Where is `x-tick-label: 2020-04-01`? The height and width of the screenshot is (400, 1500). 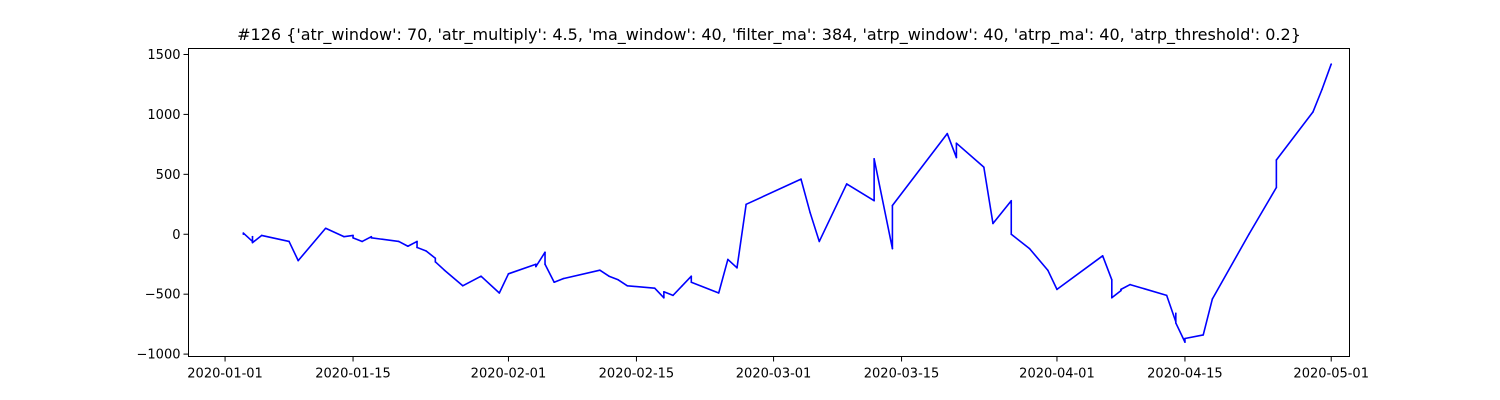 x-tick-label: 2020-04-01 is located at coordinates (1057, 374).